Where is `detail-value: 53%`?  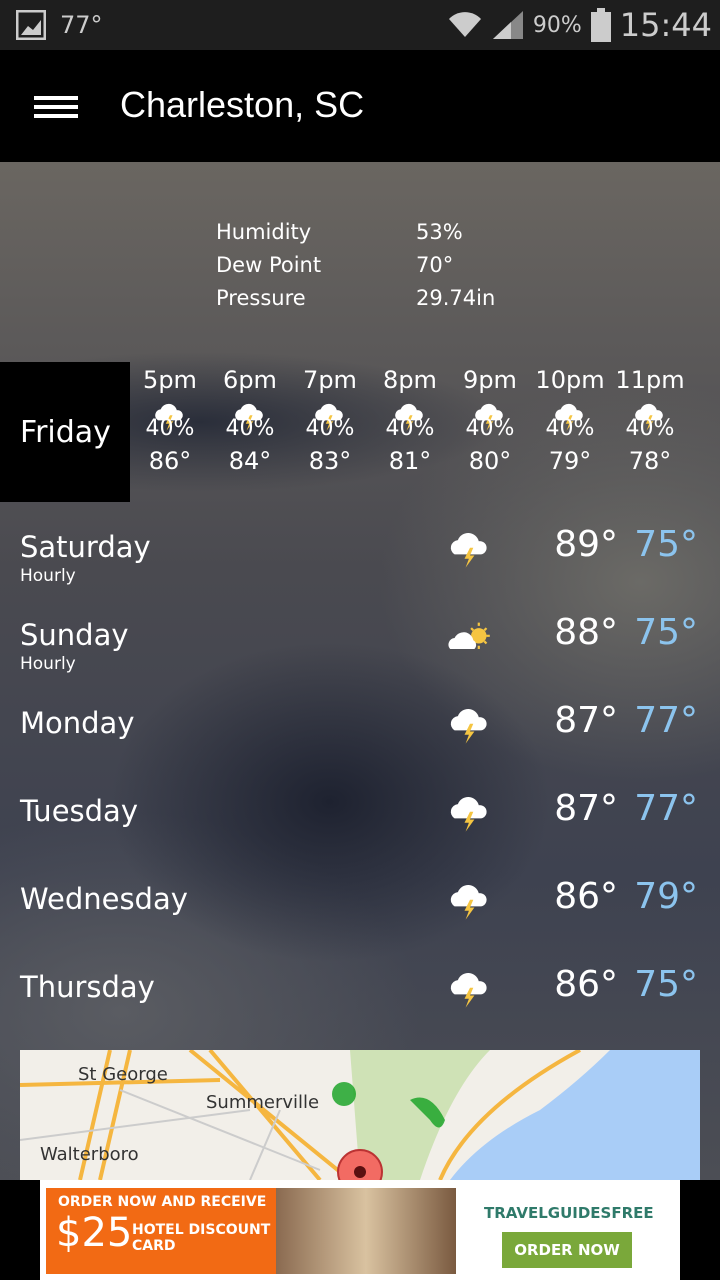 detail-value: 53% is located at coordinates (439, 232).